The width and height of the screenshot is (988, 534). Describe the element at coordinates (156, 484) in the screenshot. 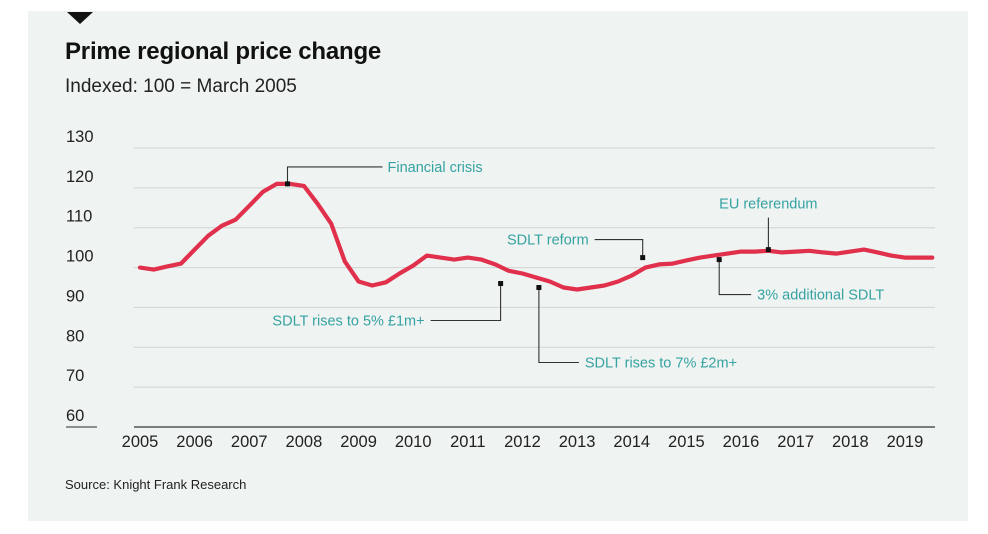

I see `source-note: Source: Knight Frank Research` at that location.